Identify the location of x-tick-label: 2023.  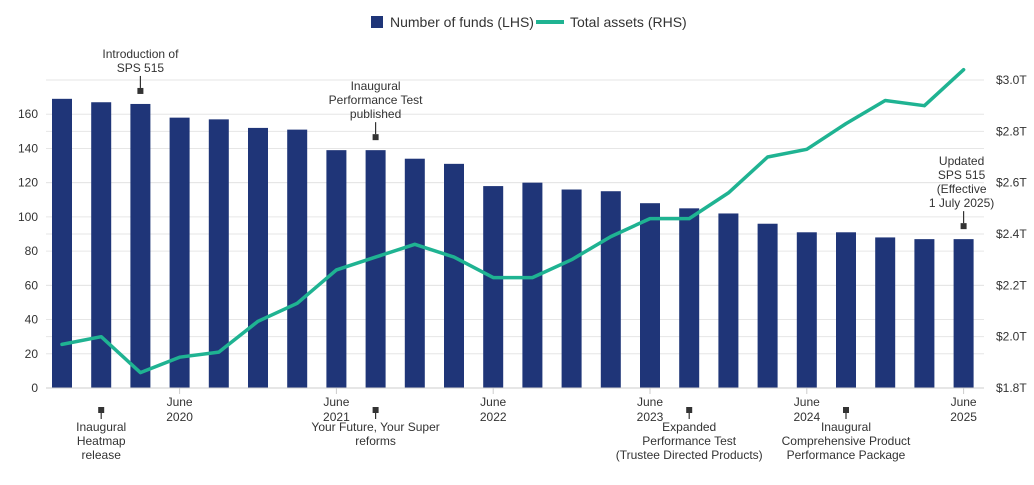
(650, 417).